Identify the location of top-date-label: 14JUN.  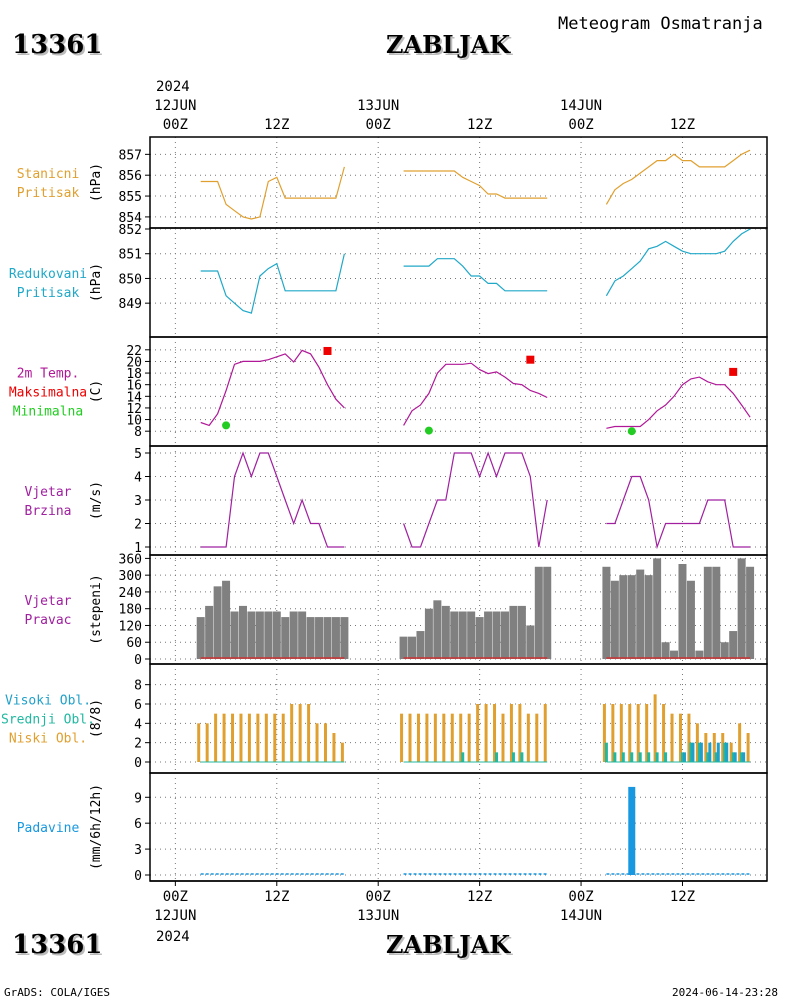
(581, 106).